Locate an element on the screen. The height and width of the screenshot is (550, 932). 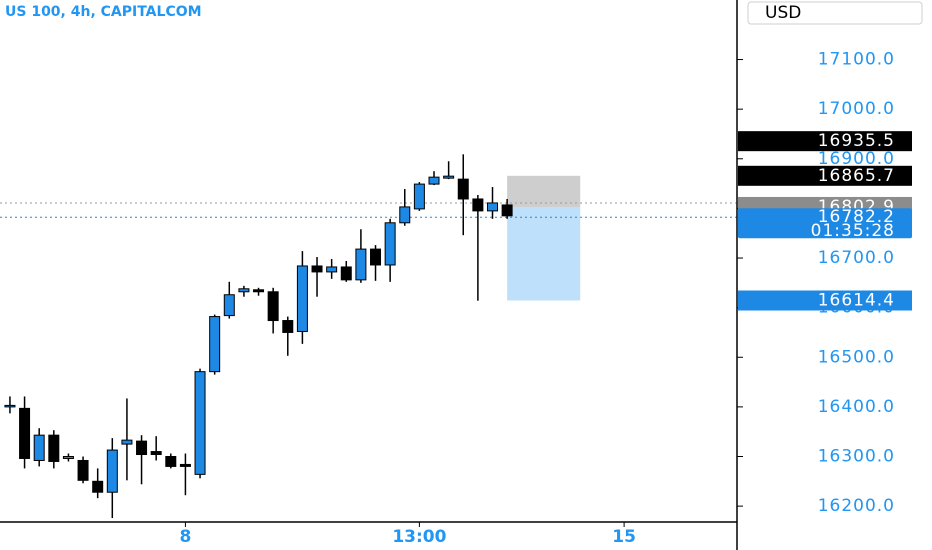
price-badge-label: 16865.7 is located at coordinates (856, 176).